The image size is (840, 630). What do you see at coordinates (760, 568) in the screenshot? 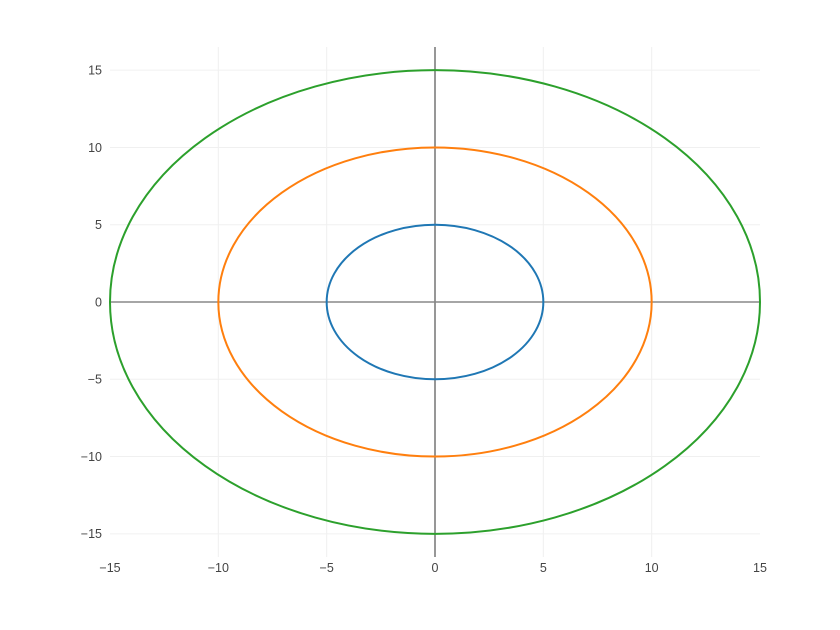
I see `x-tick-label: 15` at bounding box center [760, 568].